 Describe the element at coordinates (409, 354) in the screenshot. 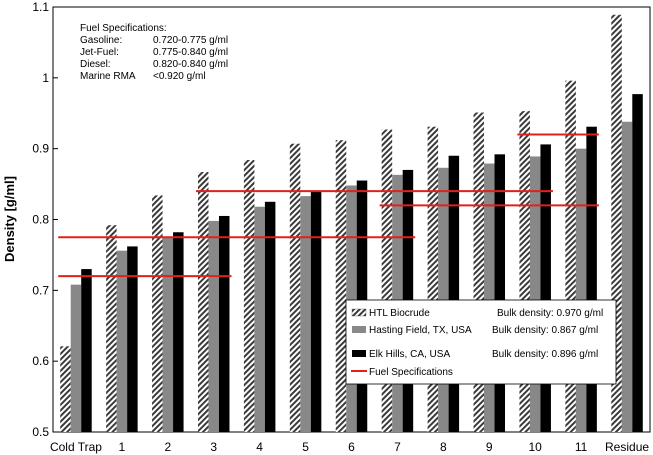

I see `legend-label-elk: Elk Hills, CA, USA` at that location.